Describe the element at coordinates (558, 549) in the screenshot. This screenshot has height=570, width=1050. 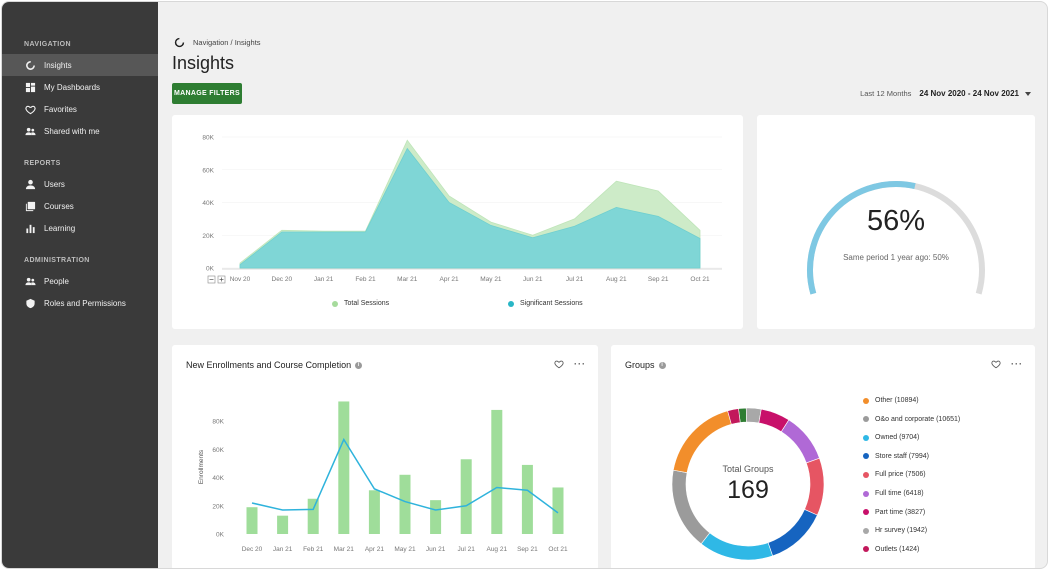
I see `x-tick-label: Oct 21` at that location.